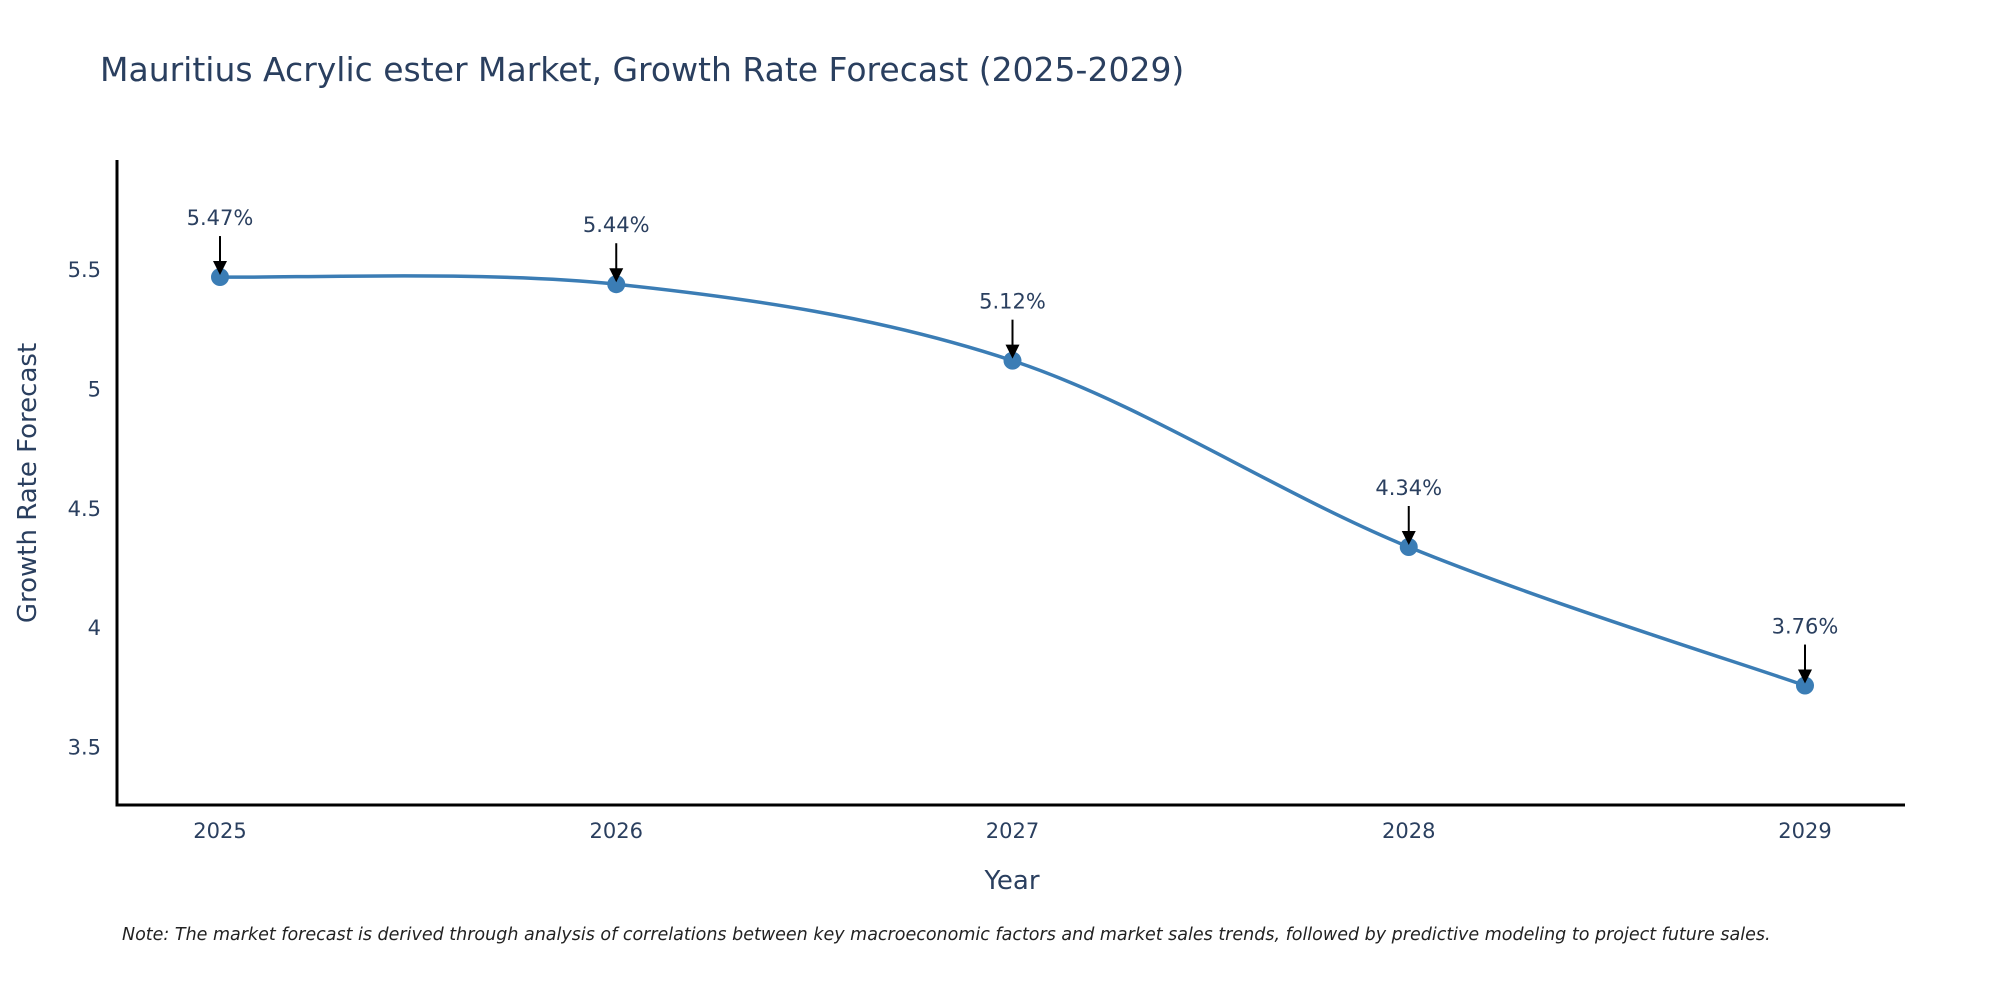 This screenshot has width=2000, height=1000. Describe the element at coordinates (219, 831) in the screenshot. I see `x-tick-label: 2025` at that location.